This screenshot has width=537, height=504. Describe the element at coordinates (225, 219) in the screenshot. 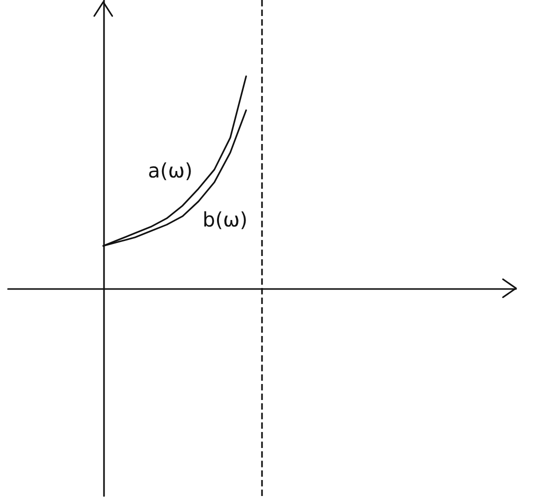

I see `series-label: b(ω)` at that location.